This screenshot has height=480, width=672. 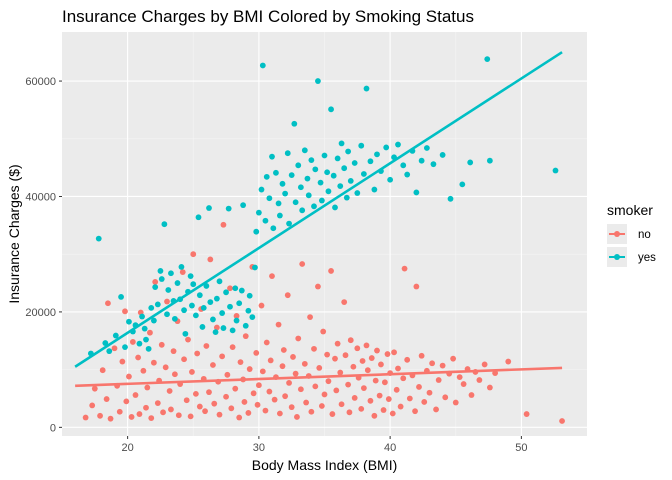 What do you see at coordinates (325, 465) in the screenshot?
I see `x-axis-title: Body Mass Index (BMI)` at bounding box center [325, 465].